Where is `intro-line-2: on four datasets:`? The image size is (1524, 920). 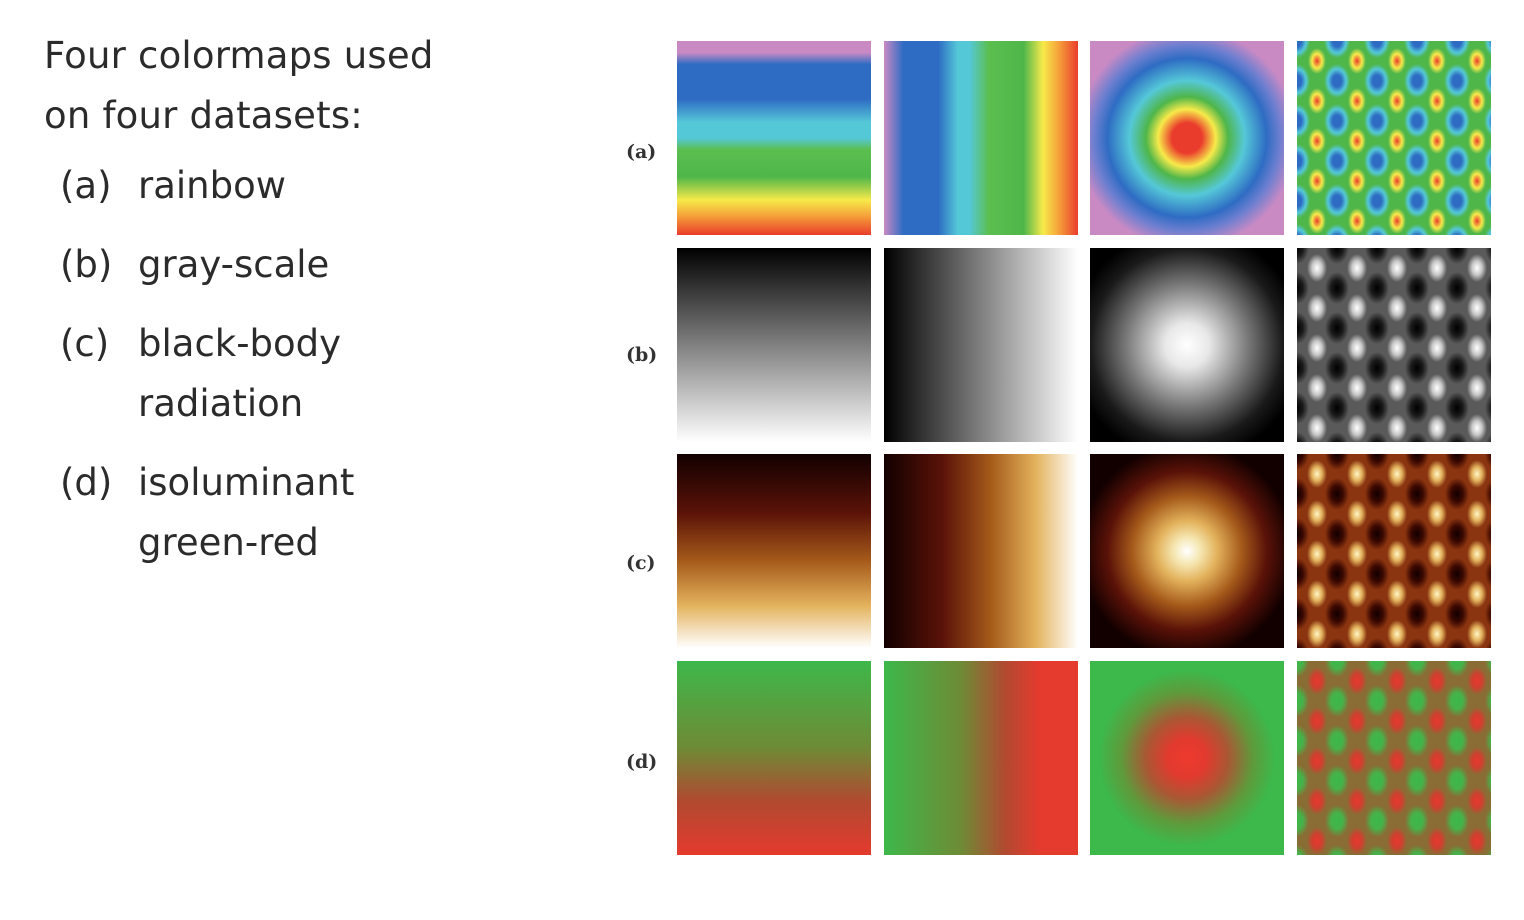
intro-line-2: on four datasets: is located at coordinates (203, 115).